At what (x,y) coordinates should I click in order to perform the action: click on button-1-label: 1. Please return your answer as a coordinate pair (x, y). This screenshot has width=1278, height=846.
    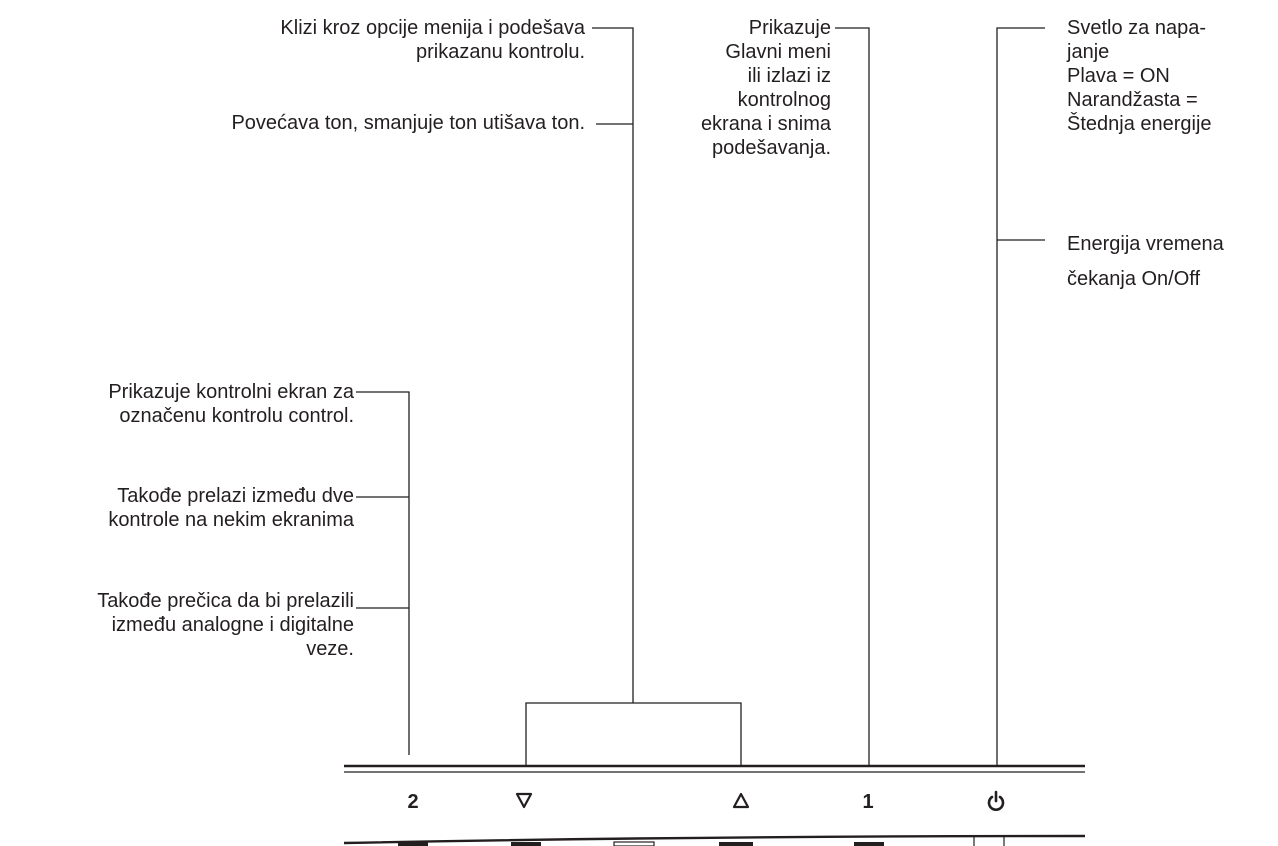
    Looking at the image, I should click on (868, 802).